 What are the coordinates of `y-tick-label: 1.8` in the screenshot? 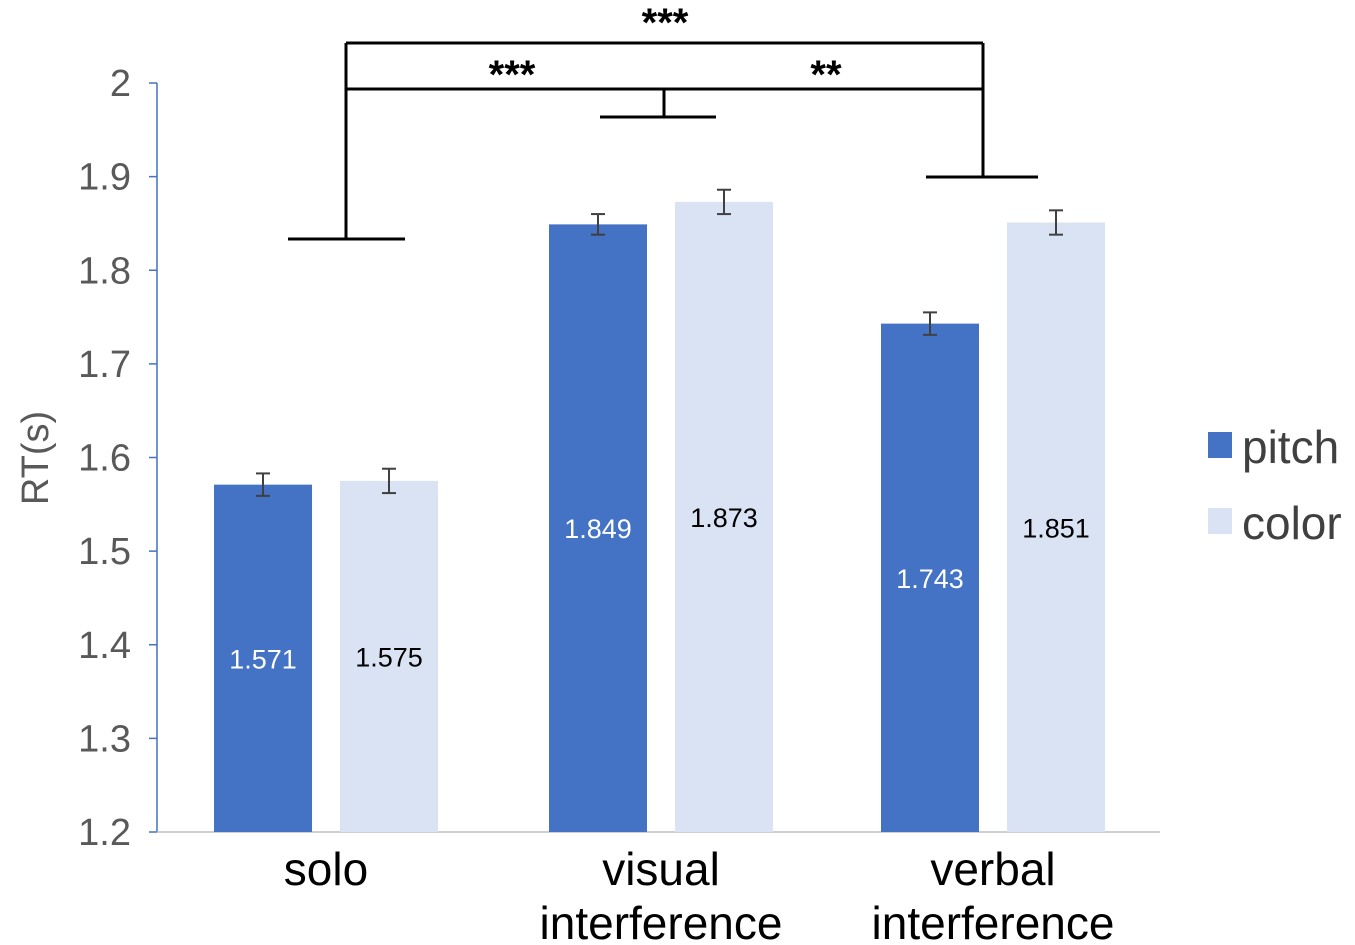 It's located at (104, 271).